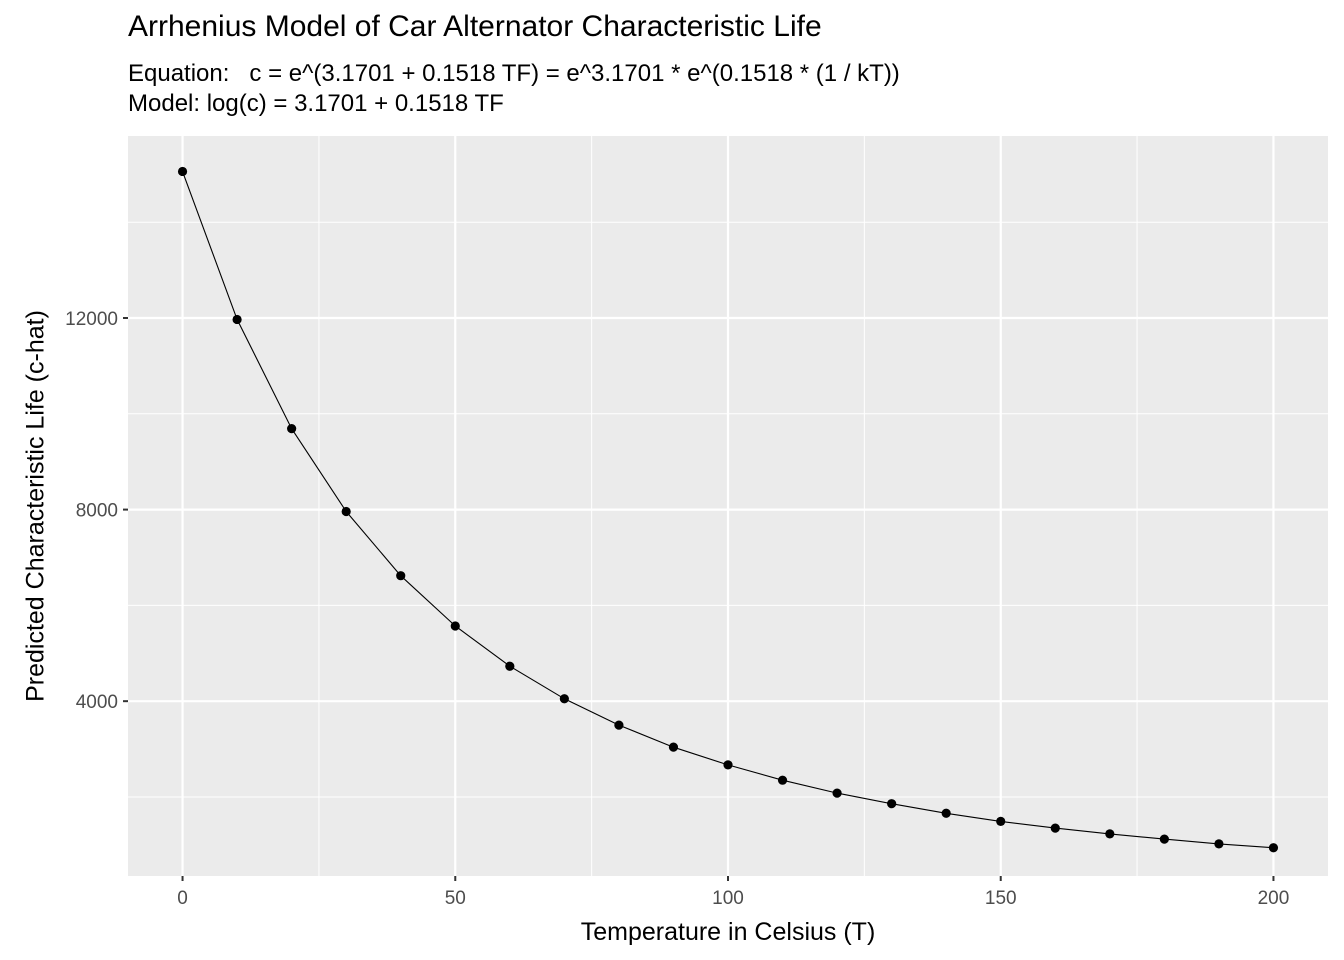 The width and height of the screenshot is (1344, 960). What do you see at coordinates (91, 319) in the screenshot?
I see `y-tick-label: 12000` at bounding box center [91, 319].